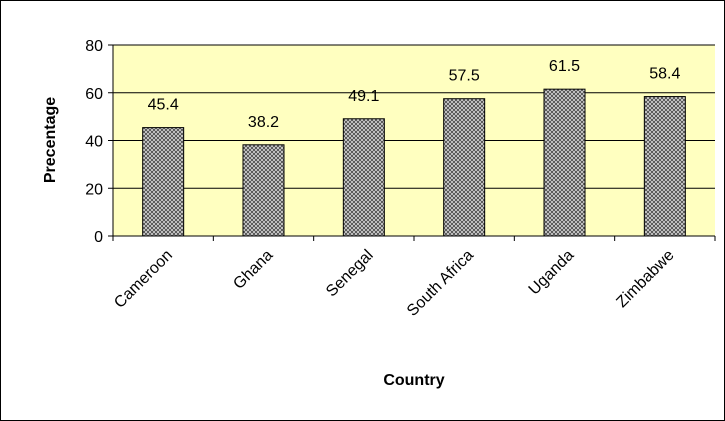 Image resolution: width=725 pixels, height=421 pixels. I want to click on bar-uganda, so click(564, 162).